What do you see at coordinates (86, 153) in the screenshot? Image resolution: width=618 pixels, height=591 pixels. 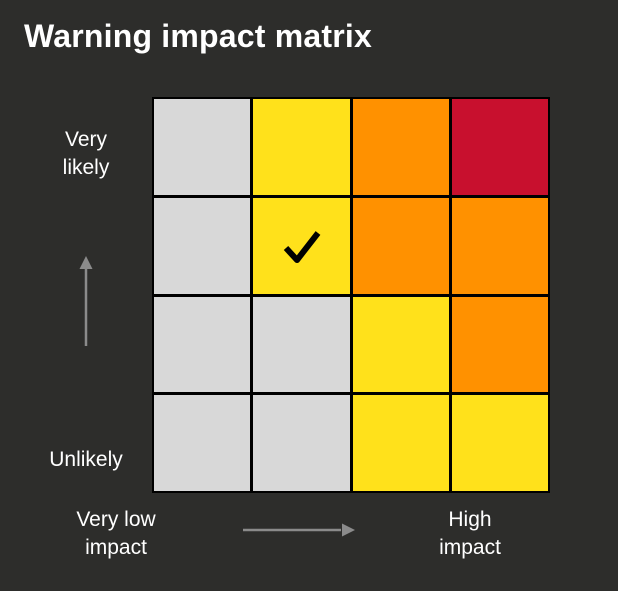 I see `y-axis-label-very-likely: Very likely` at bounding box center [86, 153].